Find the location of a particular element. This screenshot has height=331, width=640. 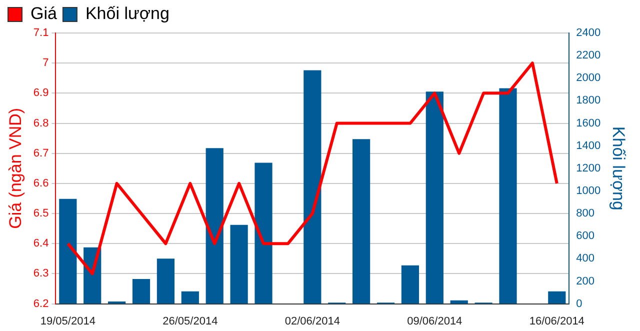

y2-tick-label: 200 is located at coordinates (585, 281).